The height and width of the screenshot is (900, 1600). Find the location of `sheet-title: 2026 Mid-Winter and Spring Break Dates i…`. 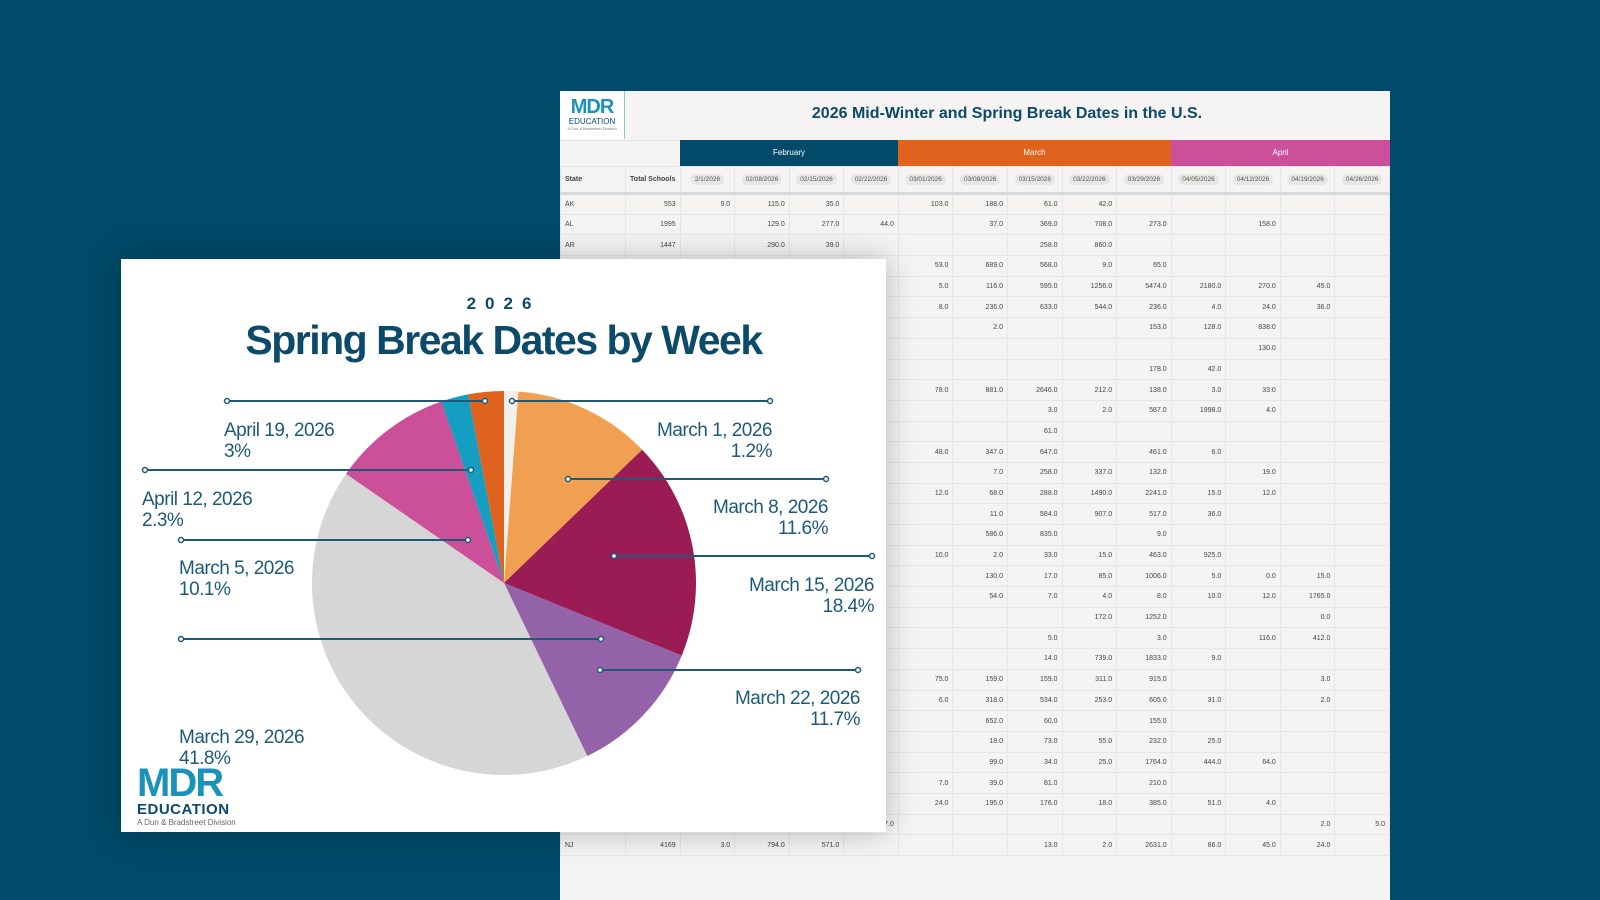

sheet-title: 2026 Mid-Winter and Spring Break Dates i… is located at coordinates (1007, 113).